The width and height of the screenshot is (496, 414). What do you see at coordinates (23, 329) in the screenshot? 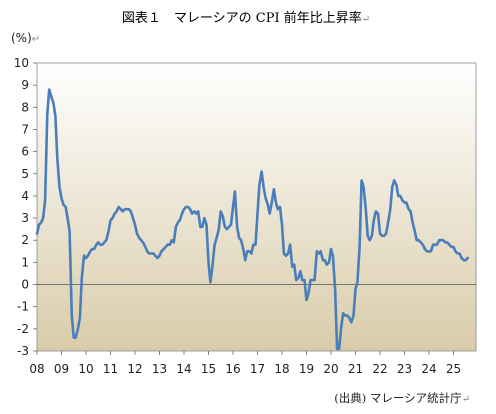
I see `y-tick-label: -2` at bounding box center [23, 329].